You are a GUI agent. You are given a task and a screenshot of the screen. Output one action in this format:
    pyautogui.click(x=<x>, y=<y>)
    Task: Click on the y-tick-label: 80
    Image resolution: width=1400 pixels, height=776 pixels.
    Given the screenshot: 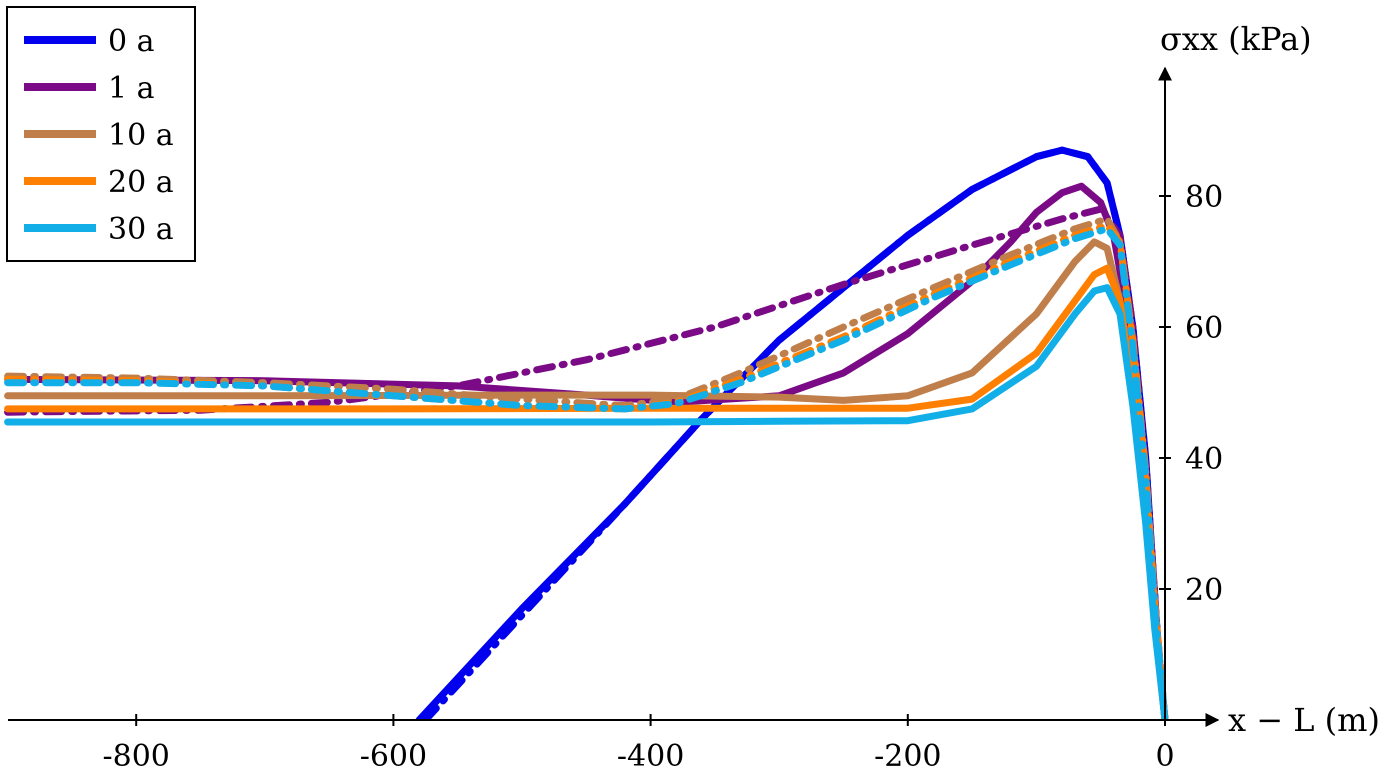 What is the action you would take?
    pyautogui.click(x=1204, y=197)
    